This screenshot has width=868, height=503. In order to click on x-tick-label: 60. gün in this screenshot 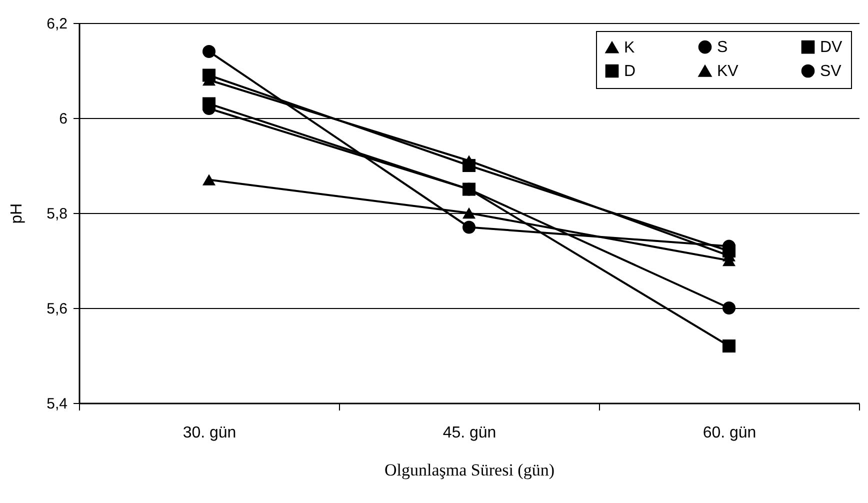, I will do `click(729, 433)`.